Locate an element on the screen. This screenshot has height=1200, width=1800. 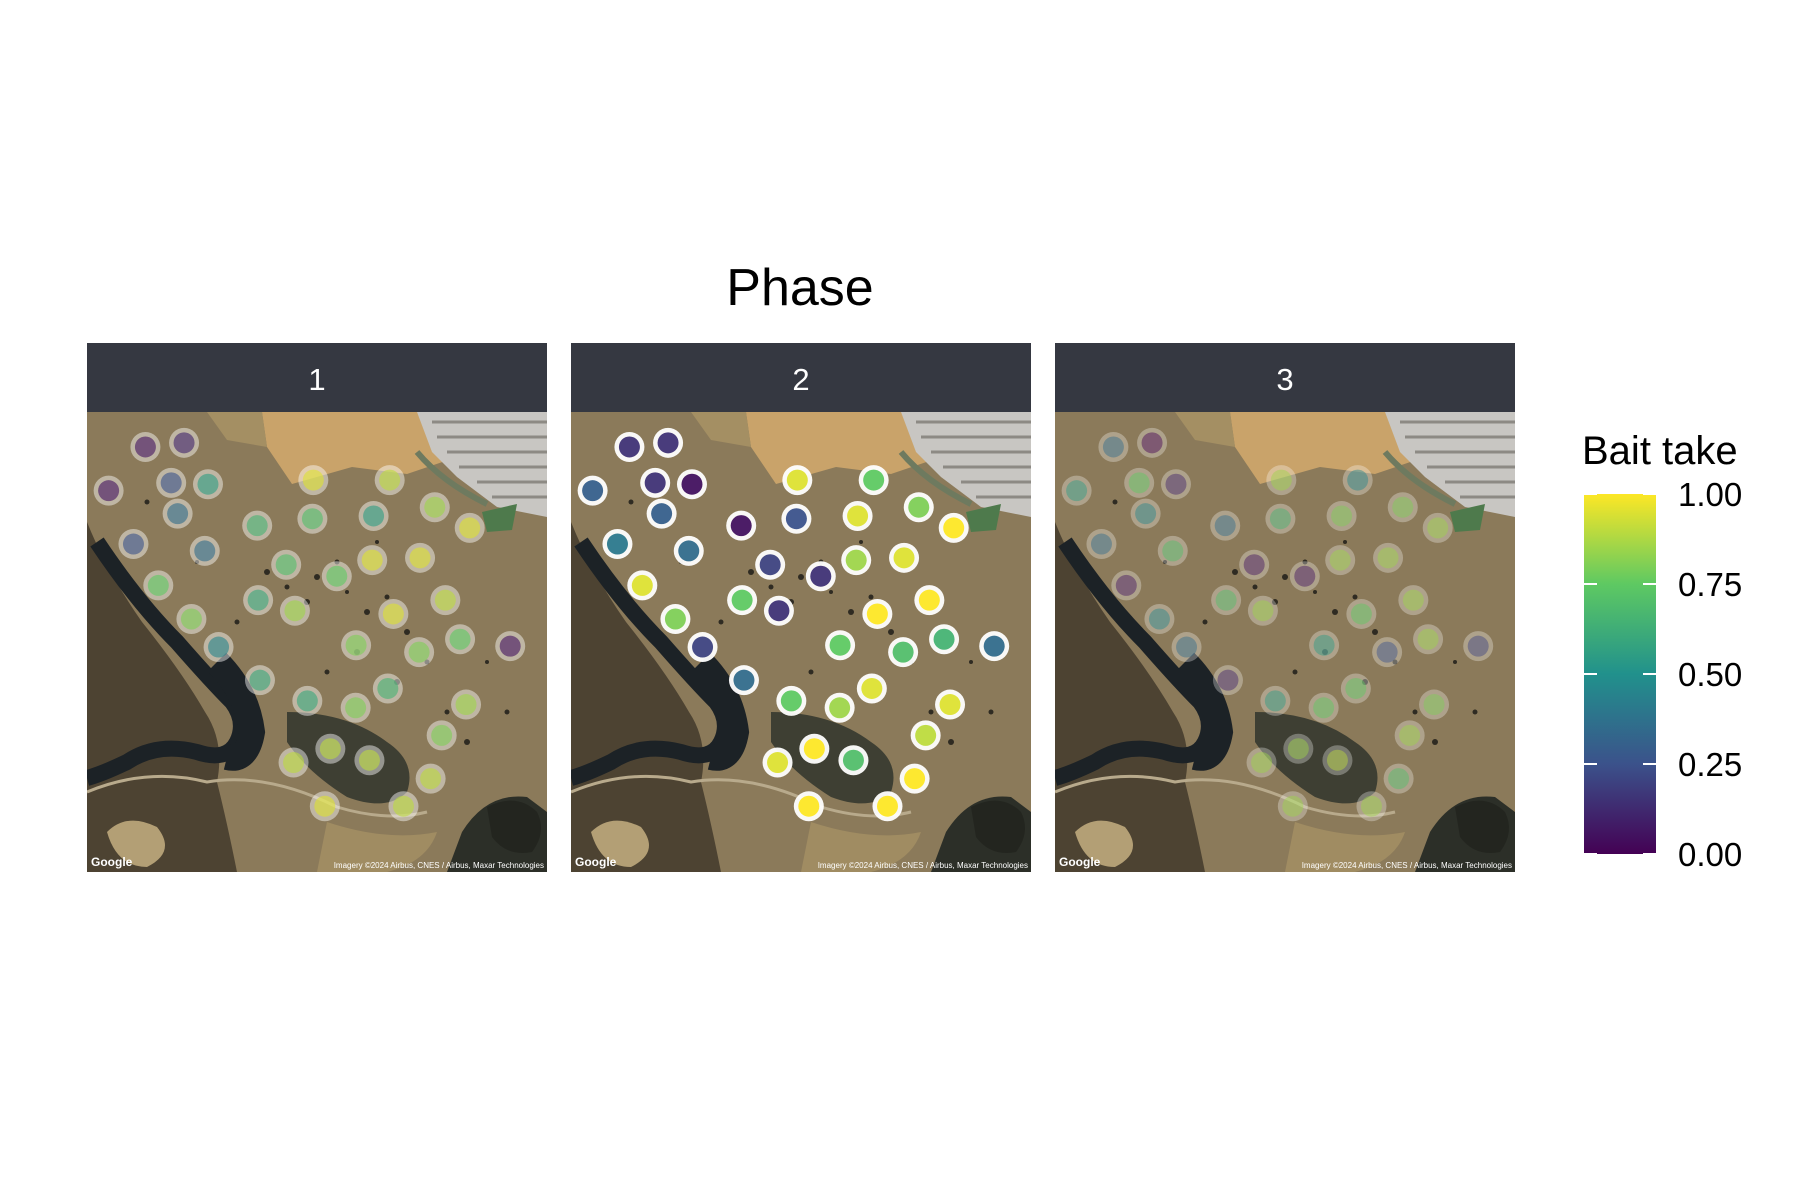
legend-title: Bait take is located at coordinates (1660, 451).